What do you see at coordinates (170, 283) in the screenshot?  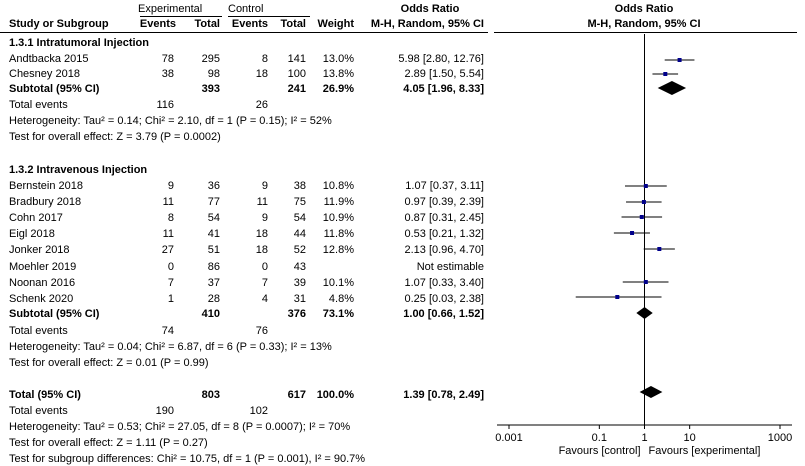 I see `exp-events: 7` at bounding box center [170, 283].